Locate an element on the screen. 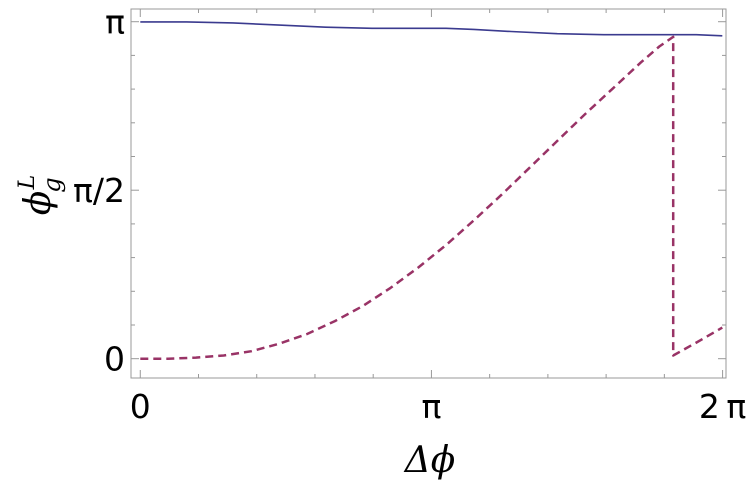 The image size is (747, 487). y-axis-label-sup: L is located at coordinates (27, 183).